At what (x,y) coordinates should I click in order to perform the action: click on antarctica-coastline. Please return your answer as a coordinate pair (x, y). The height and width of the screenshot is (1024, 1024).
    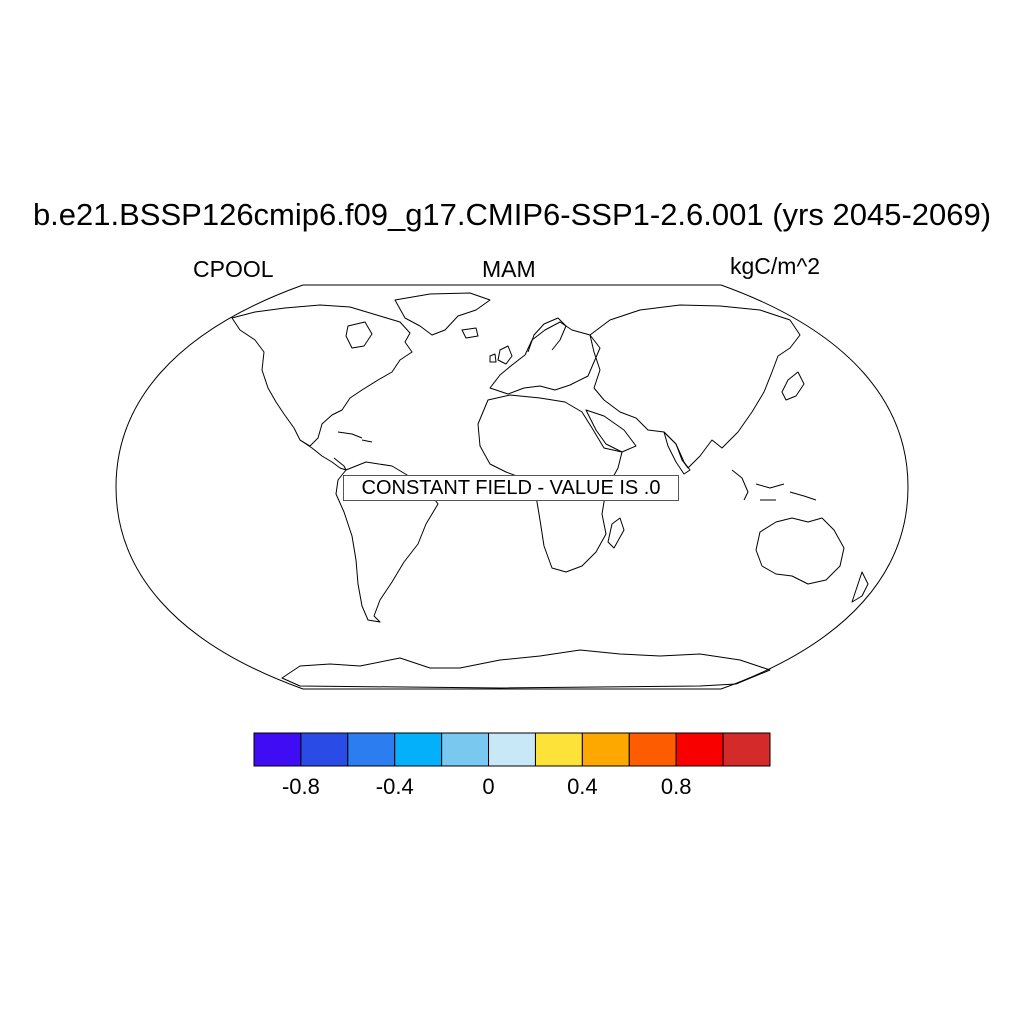
    Looking at the image, I should click on (526, 669).